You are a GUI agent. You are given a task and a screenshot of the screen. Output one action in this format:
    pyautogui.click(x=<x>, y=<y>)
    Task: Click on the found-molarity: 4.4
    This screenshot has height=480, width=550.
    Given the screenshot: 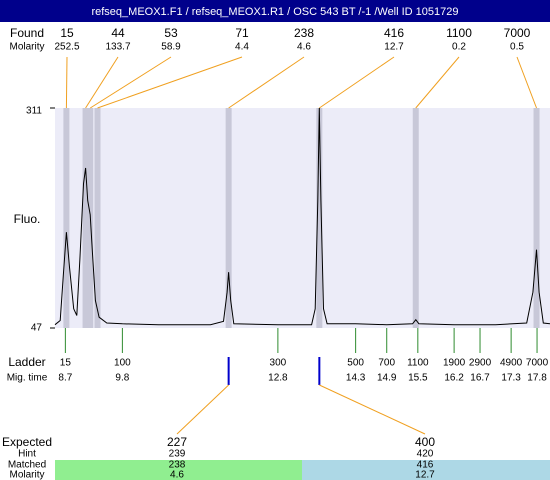 What is the action you would take?
    pyautogui.click(x=242, y=47)
    